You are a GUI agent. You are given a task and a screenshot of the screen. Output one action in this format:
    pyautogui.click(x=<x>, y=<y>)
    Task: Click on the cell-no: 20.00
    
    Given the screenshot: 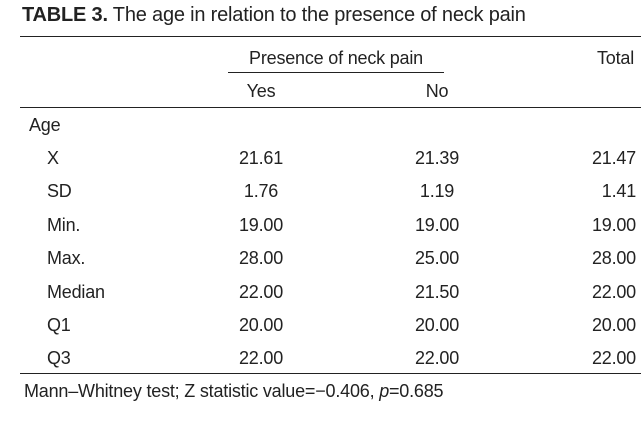 What is the action you would take?
    pyautogui.click(x=437, y=325)
    